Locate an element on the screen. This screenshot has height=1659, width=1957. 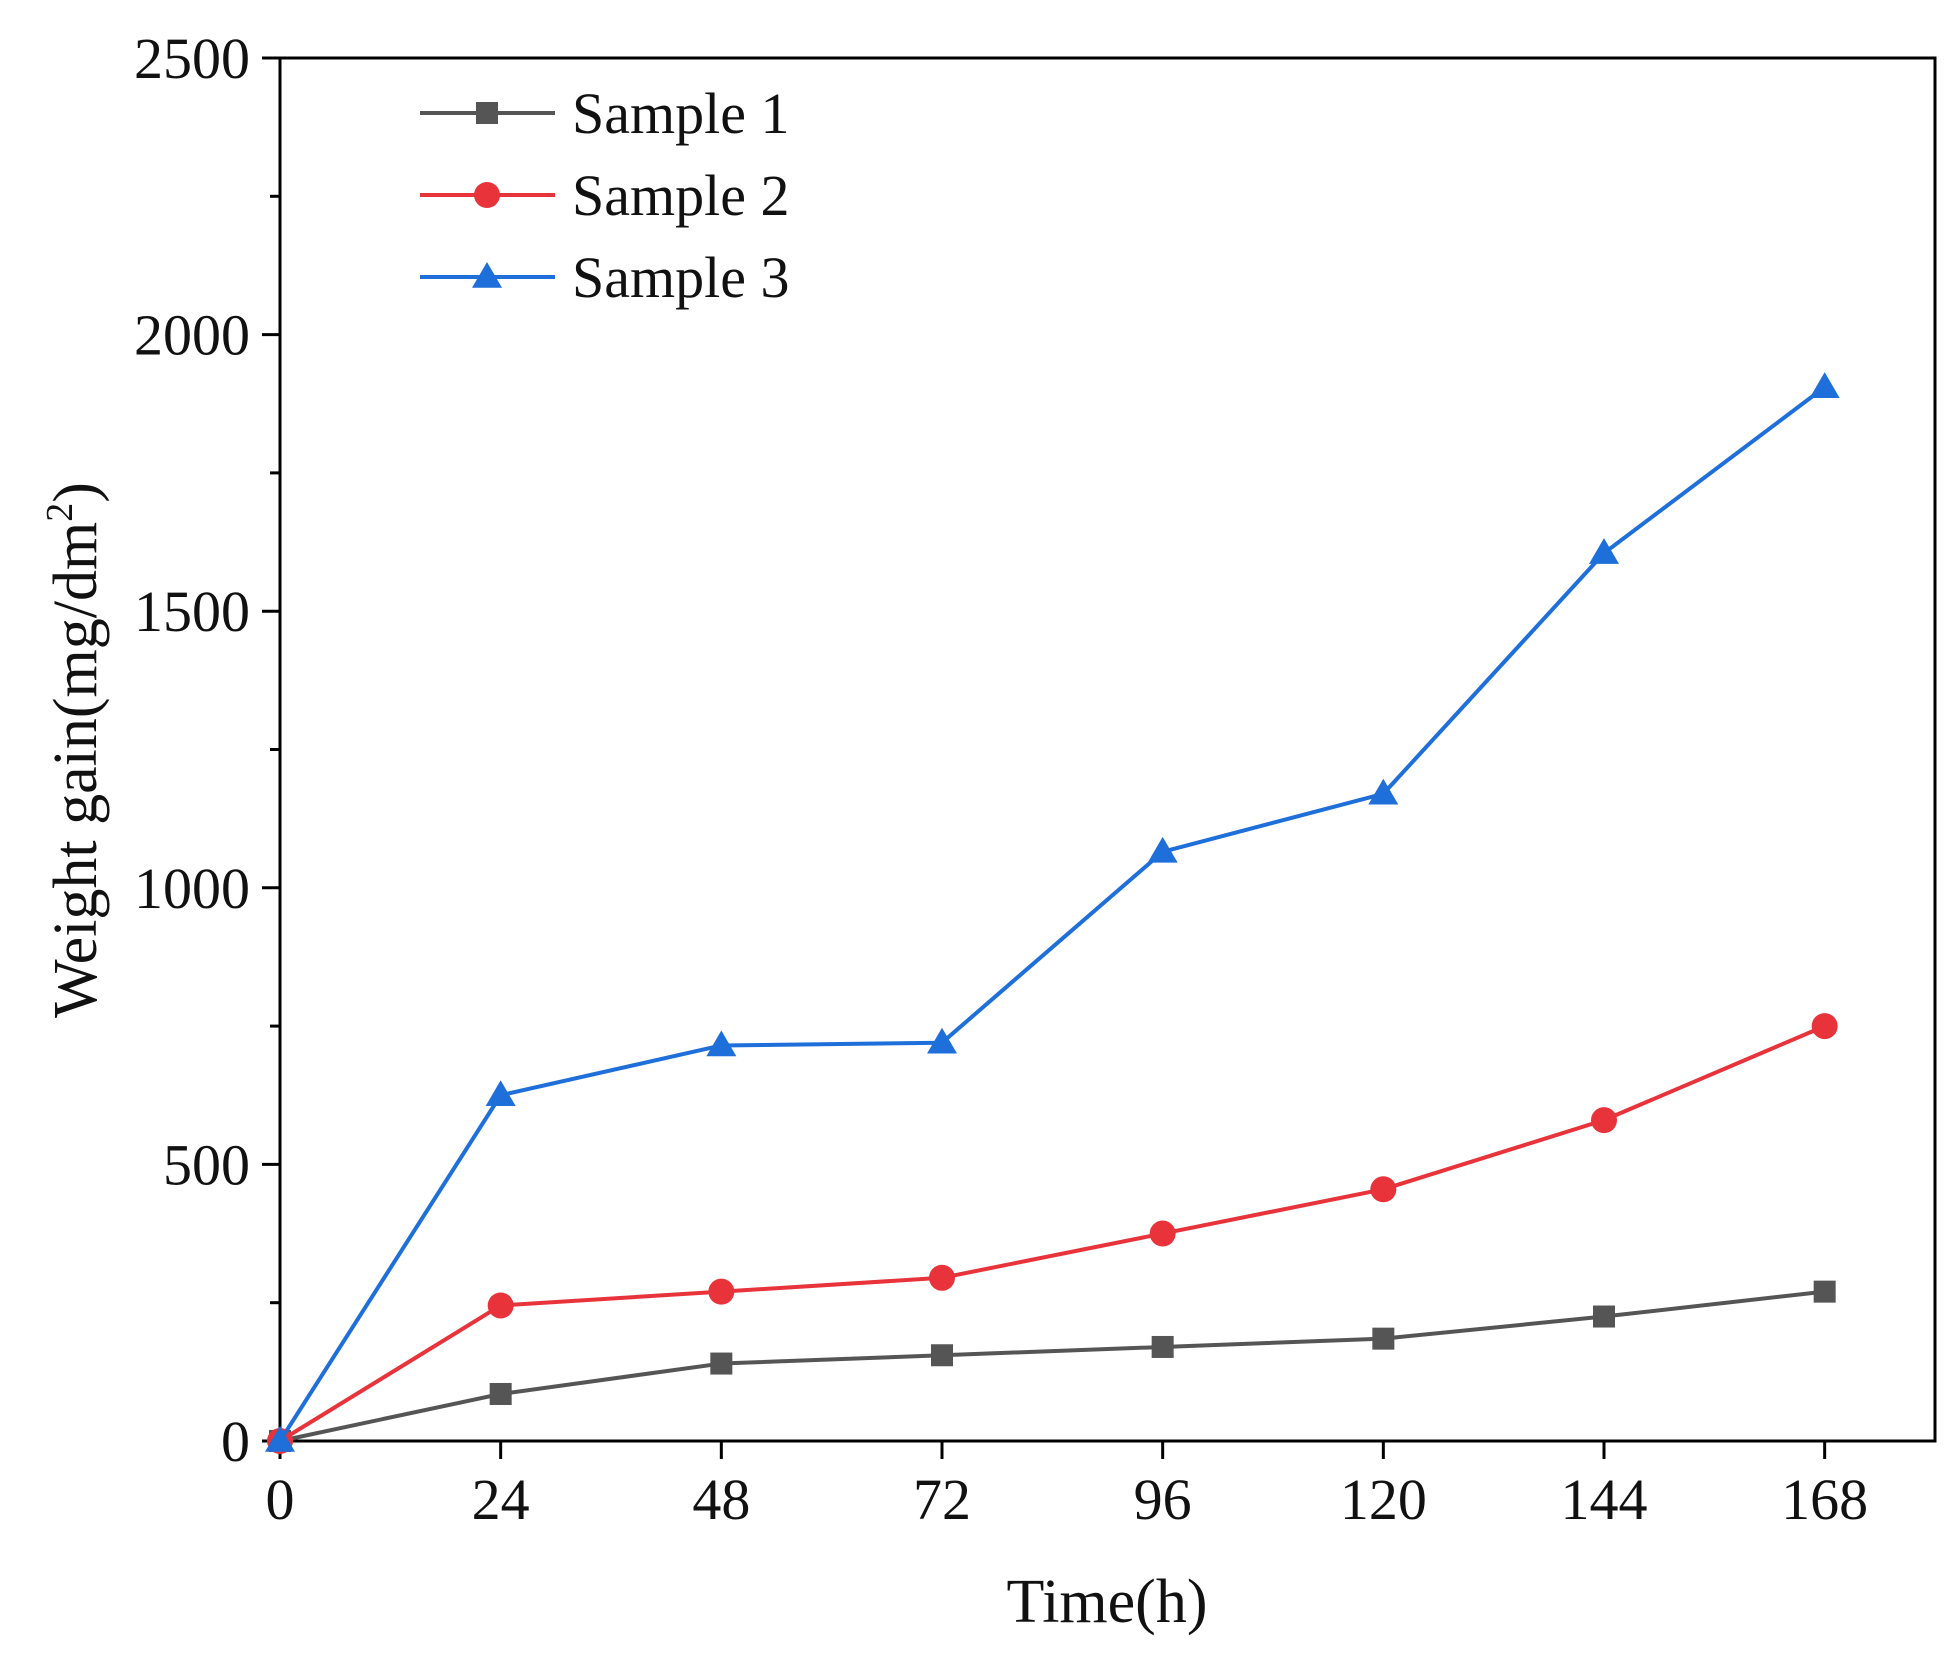
legend-item: Sample 3 is located at coordinates (604, 277).